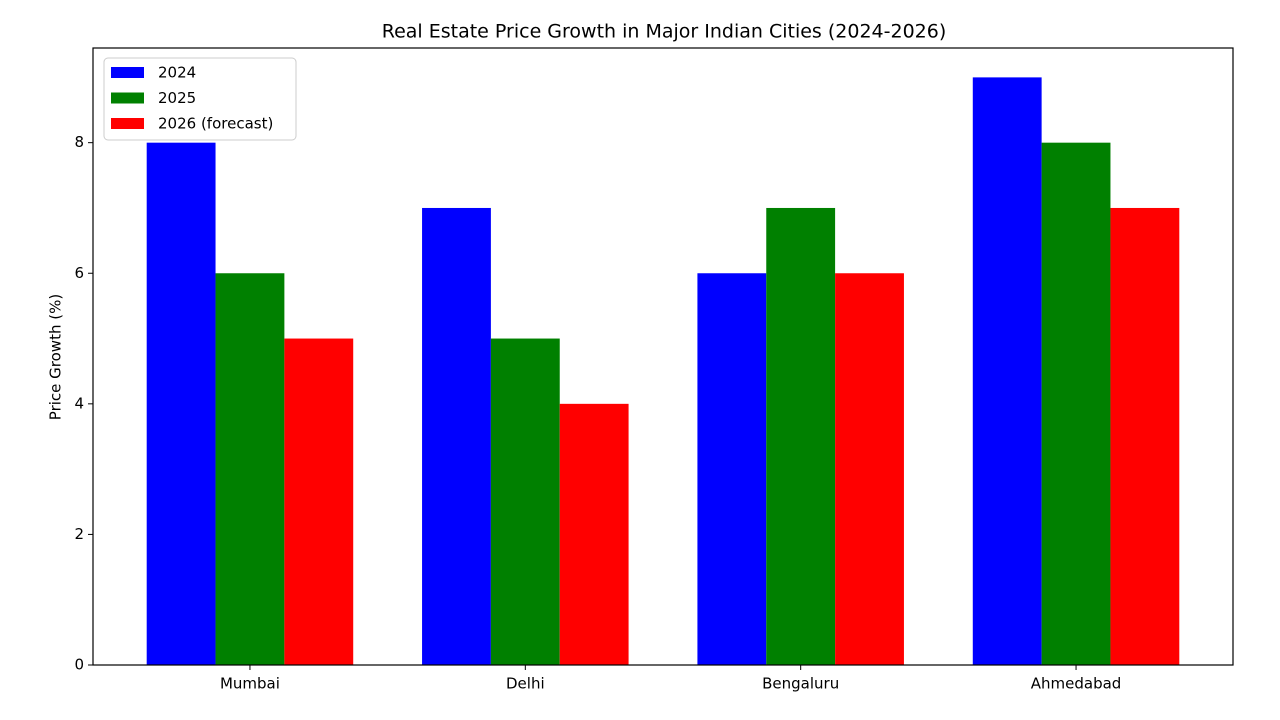 This screenshot has width=1280, height=720. What do you see at coordinates (215, 124) in the screenshot?
I see `legend-label: 2026 (forecast)` at bounding box center [215, 124].